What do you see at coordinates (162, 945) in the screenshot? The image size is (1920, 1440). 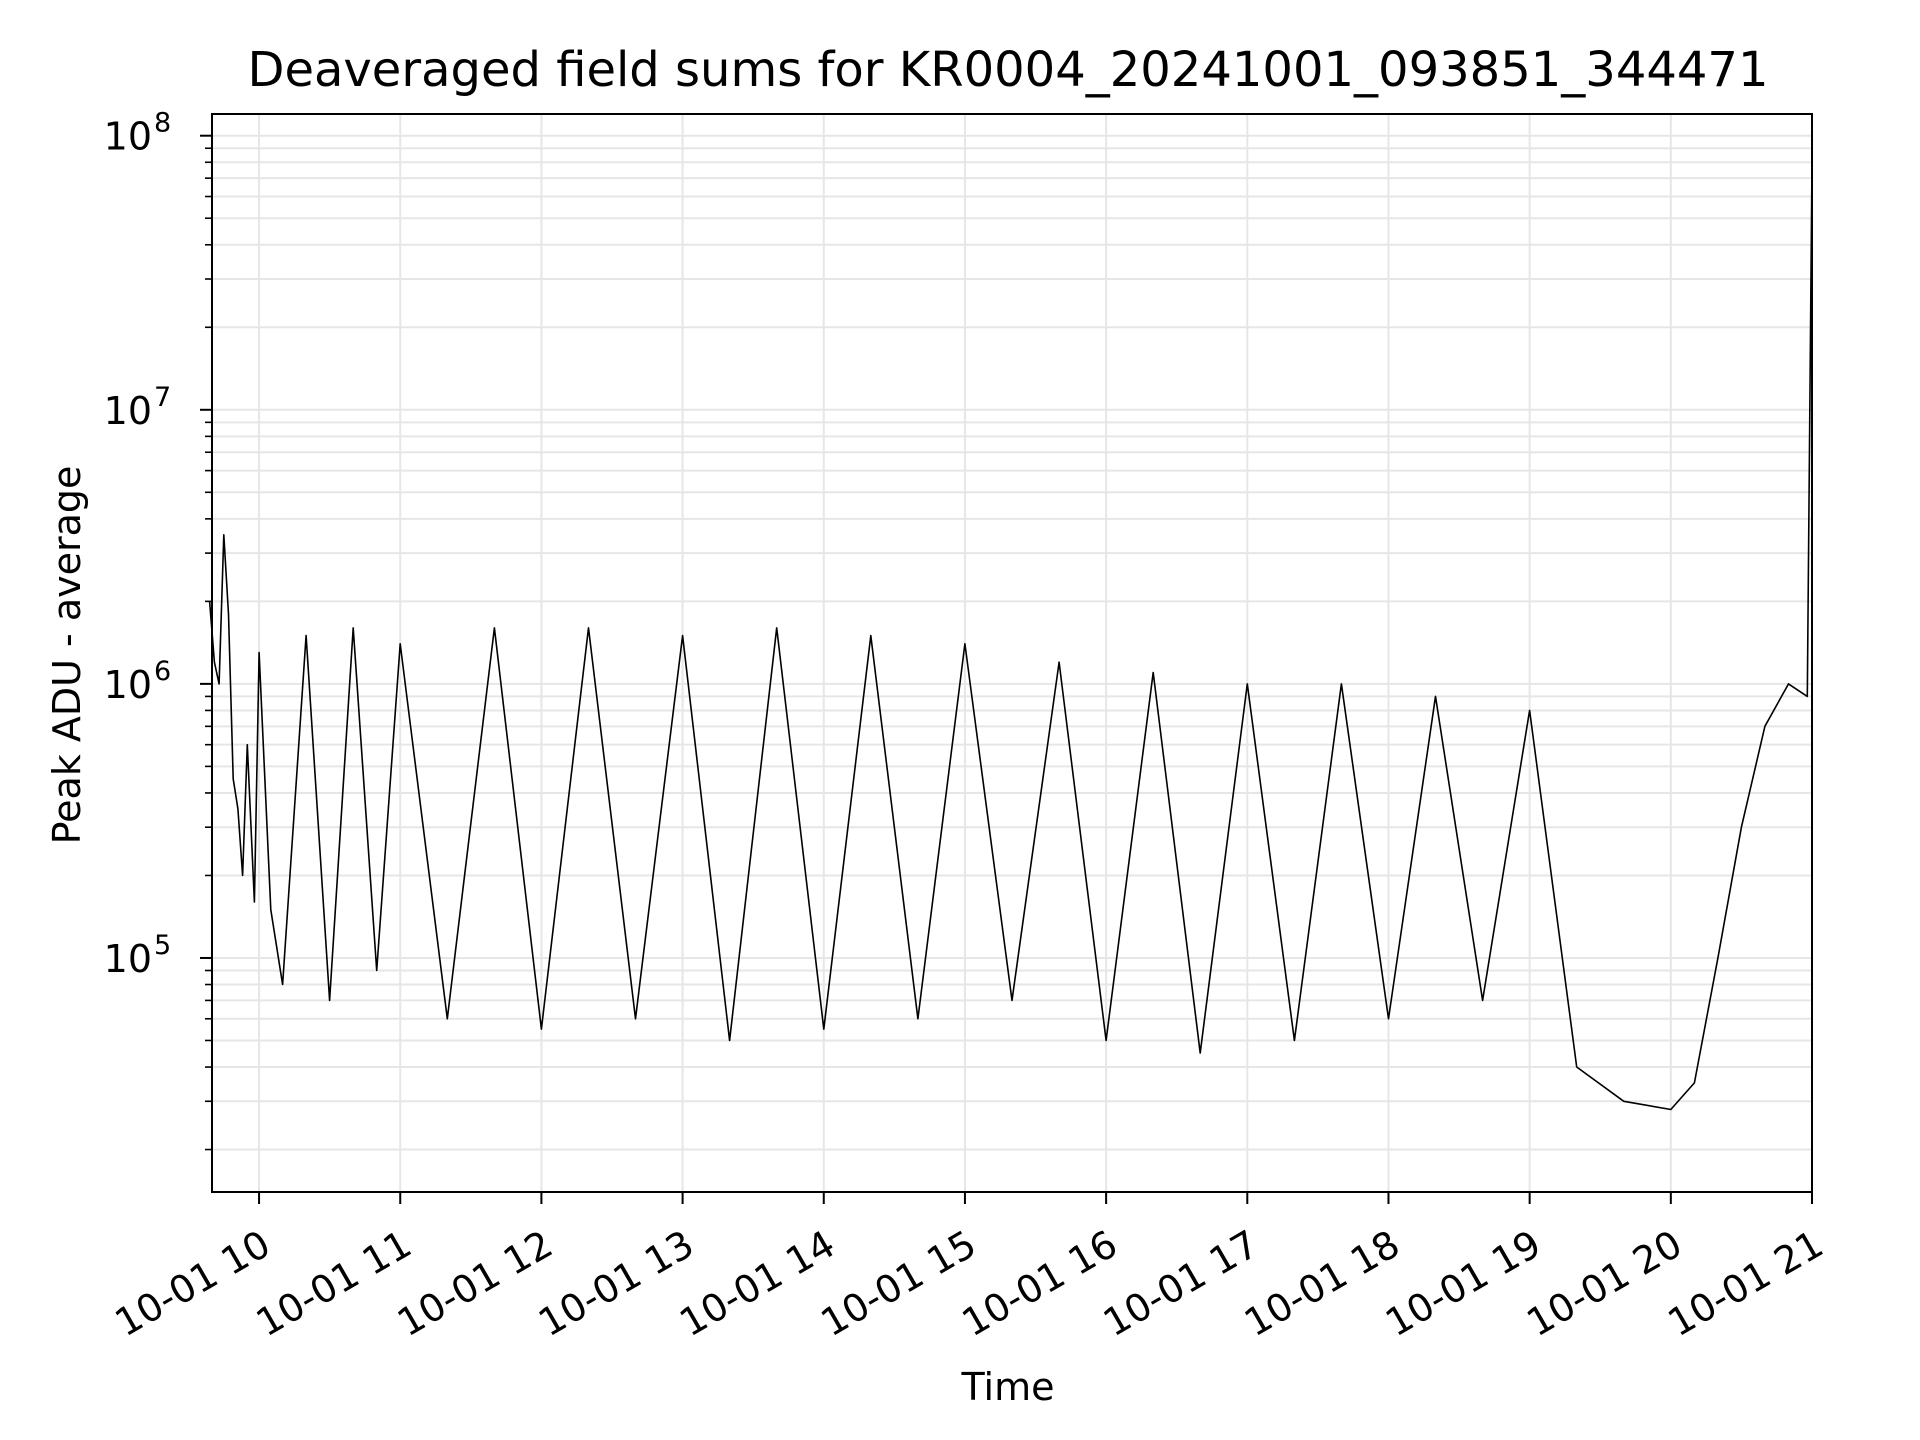 I see `y-tick-exponent: 5` at bounding box center [162, 945].